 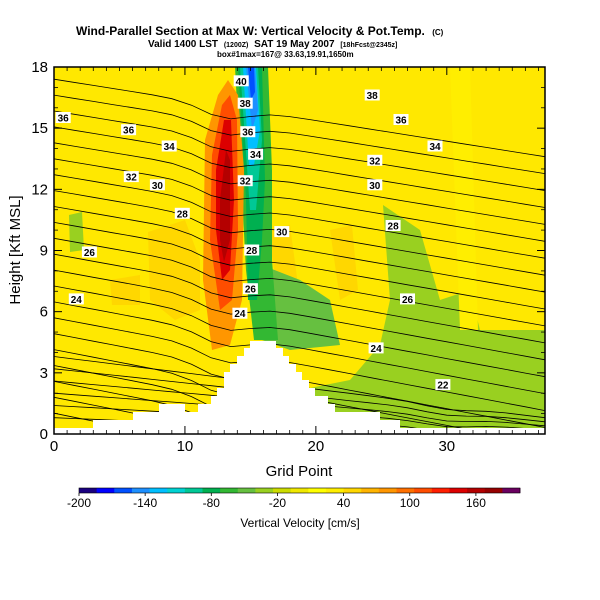 I want to click on field-green-band-left, so click(x=76, y=232).